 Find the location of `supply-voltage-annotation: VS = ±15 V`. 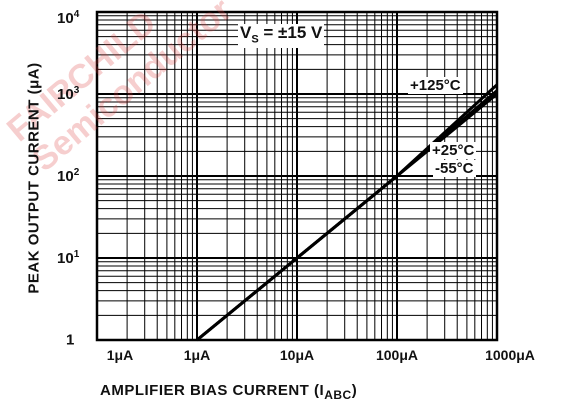

supply-voltage-annotation: VS = ±15 V is located at coordinates (281, 36).